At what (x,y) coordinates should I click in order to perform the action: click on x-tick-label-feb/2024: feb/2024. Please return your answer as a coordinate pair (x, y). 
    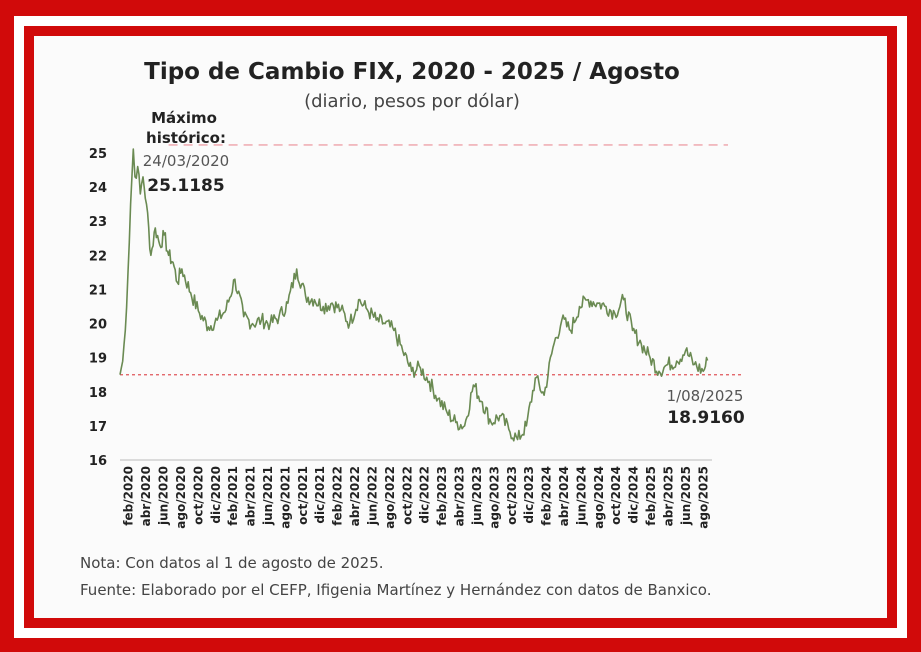
    Looking at the image, I should click on (547, 496).